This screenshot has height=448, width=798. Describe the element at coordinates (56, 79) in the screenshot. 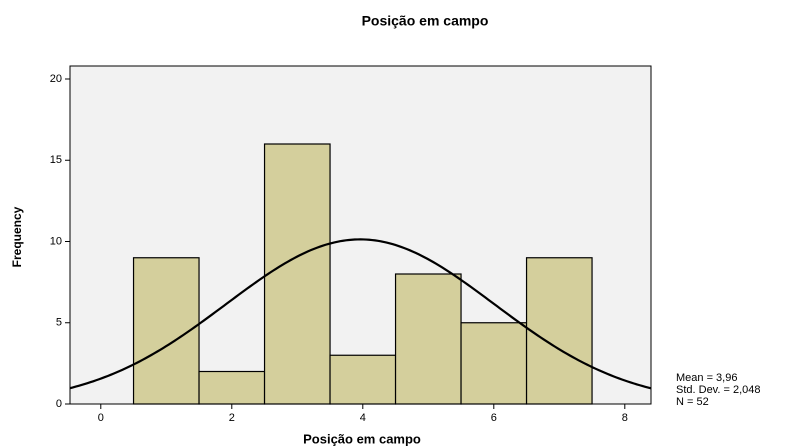

I see `y-tick-label: 20` at that location.